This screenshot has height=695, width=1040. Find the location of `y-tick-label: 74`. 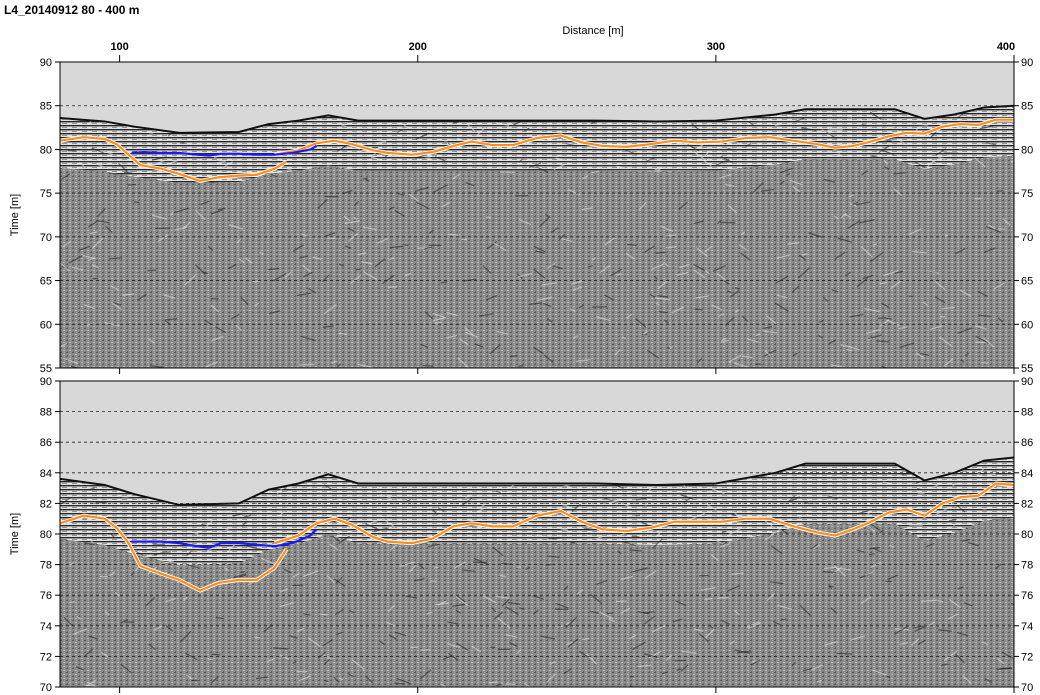

y-tick-label: 74 is located at coordinates (46, 627).